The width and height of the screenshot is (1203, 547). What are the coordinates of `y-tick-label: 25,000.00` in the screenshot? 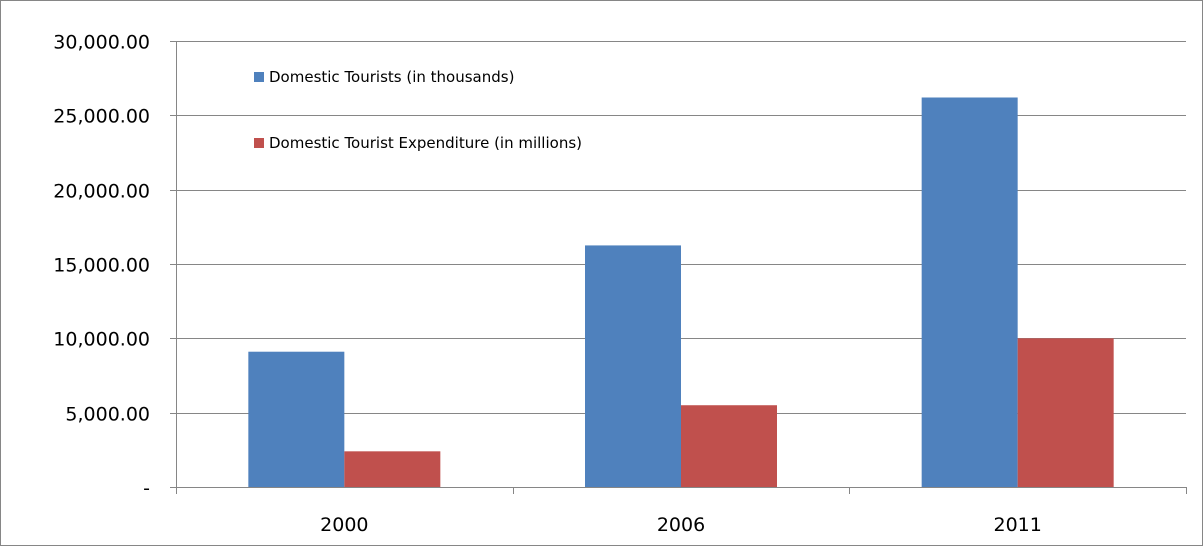 It's located at (101, 117).